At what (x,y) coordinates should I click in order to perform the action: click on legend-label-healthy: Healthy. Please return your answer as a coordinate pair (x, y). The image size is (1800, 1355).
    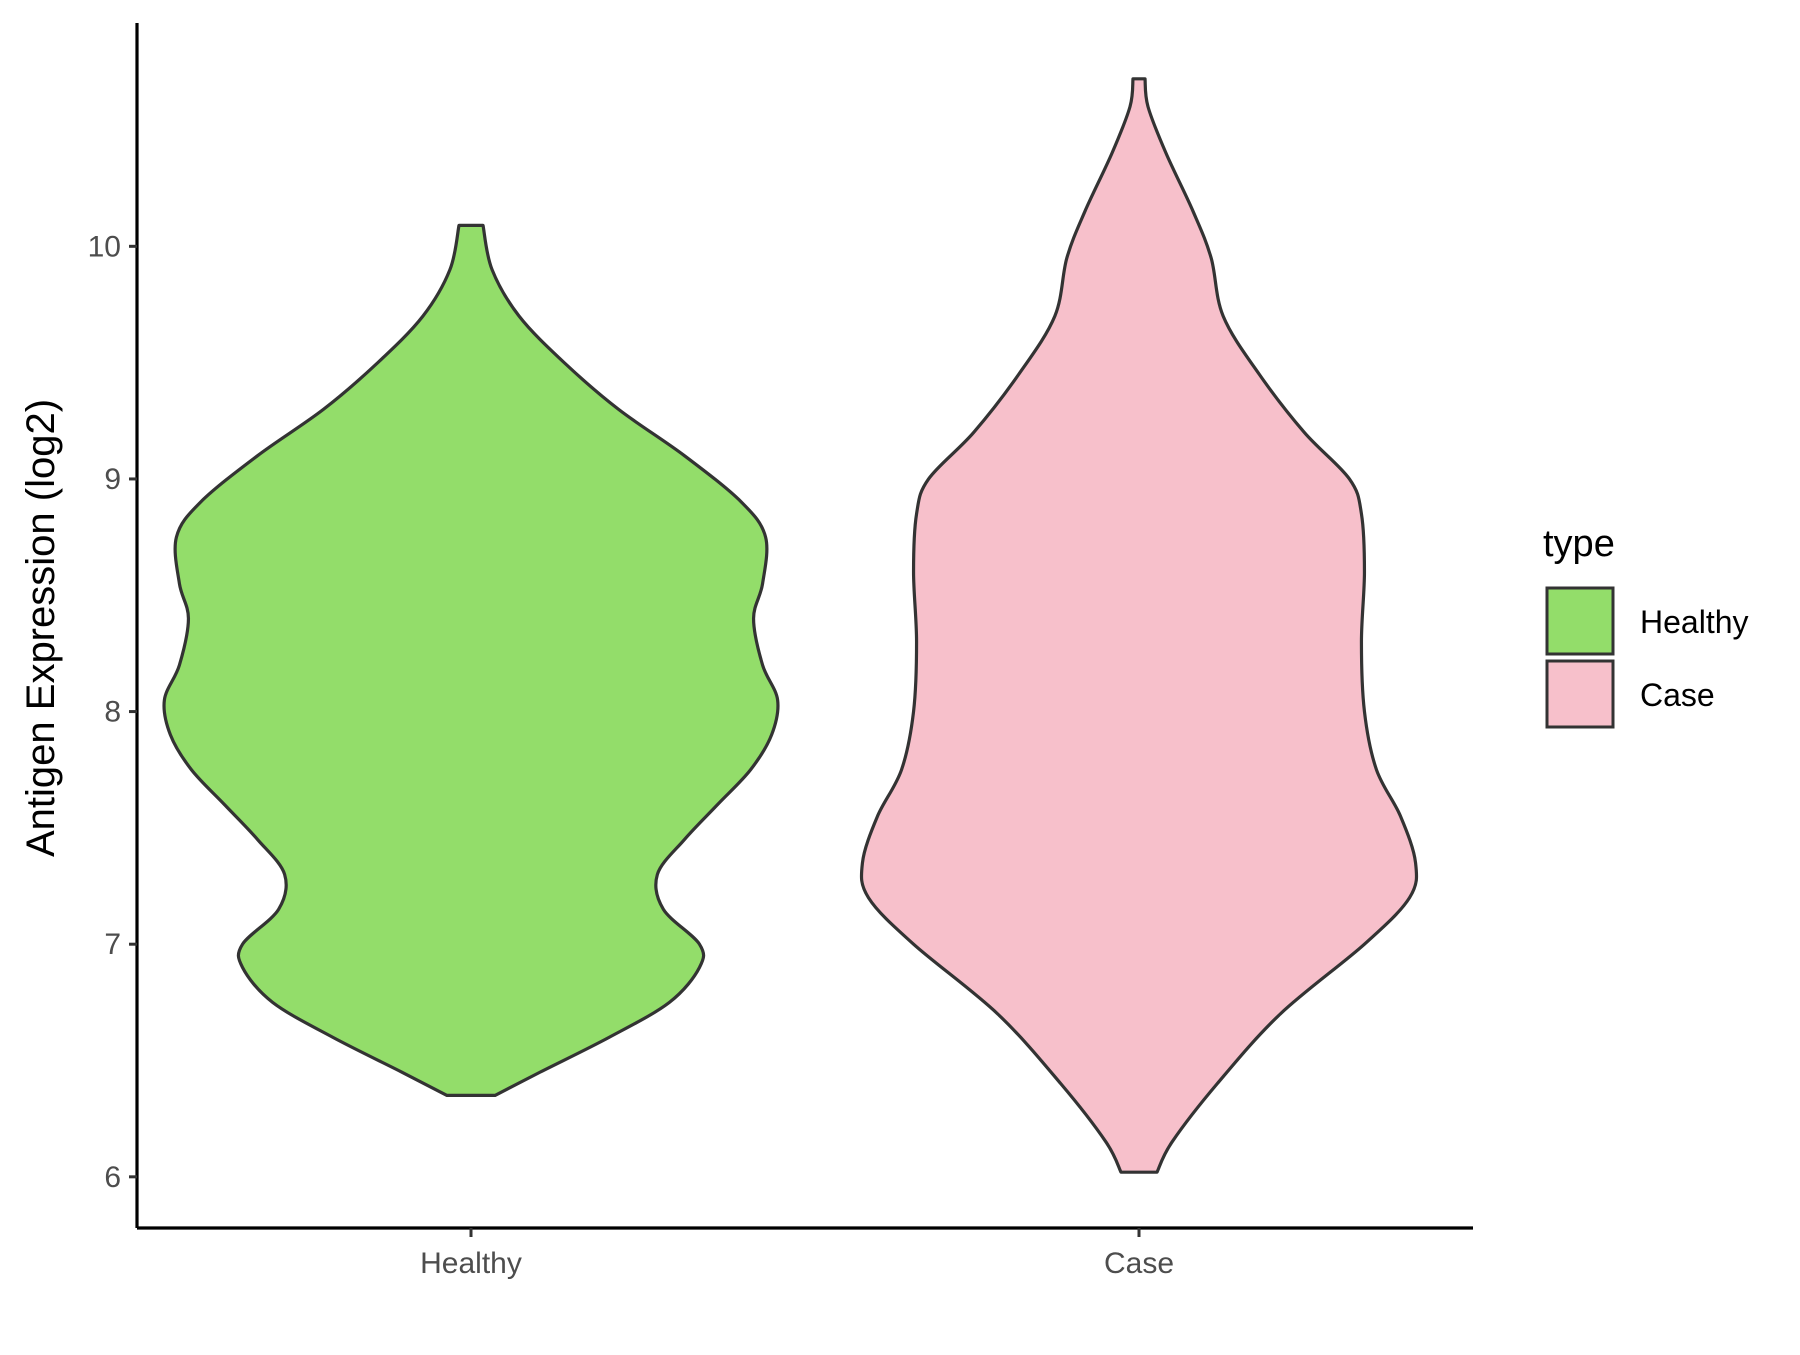
    Looking at the image, I should click on (1694, 622).